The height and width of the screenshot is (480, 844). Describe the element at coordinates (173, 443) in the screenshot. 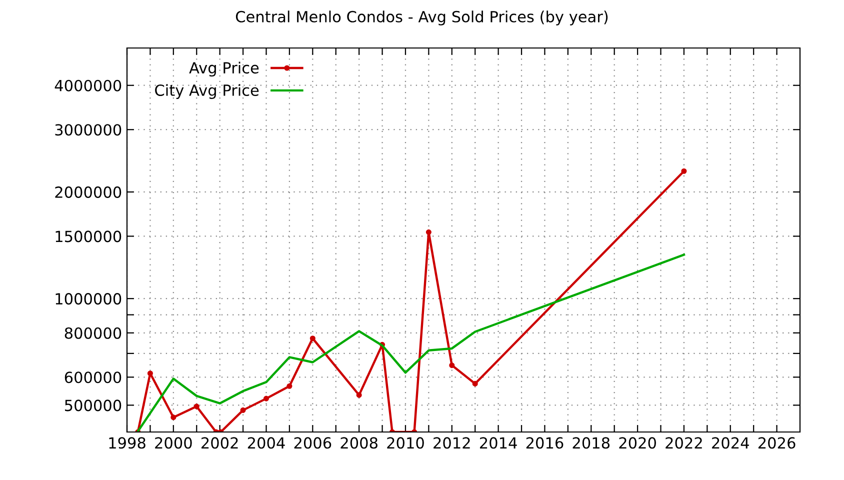

I see `x-tick-label: 2000` at that location.